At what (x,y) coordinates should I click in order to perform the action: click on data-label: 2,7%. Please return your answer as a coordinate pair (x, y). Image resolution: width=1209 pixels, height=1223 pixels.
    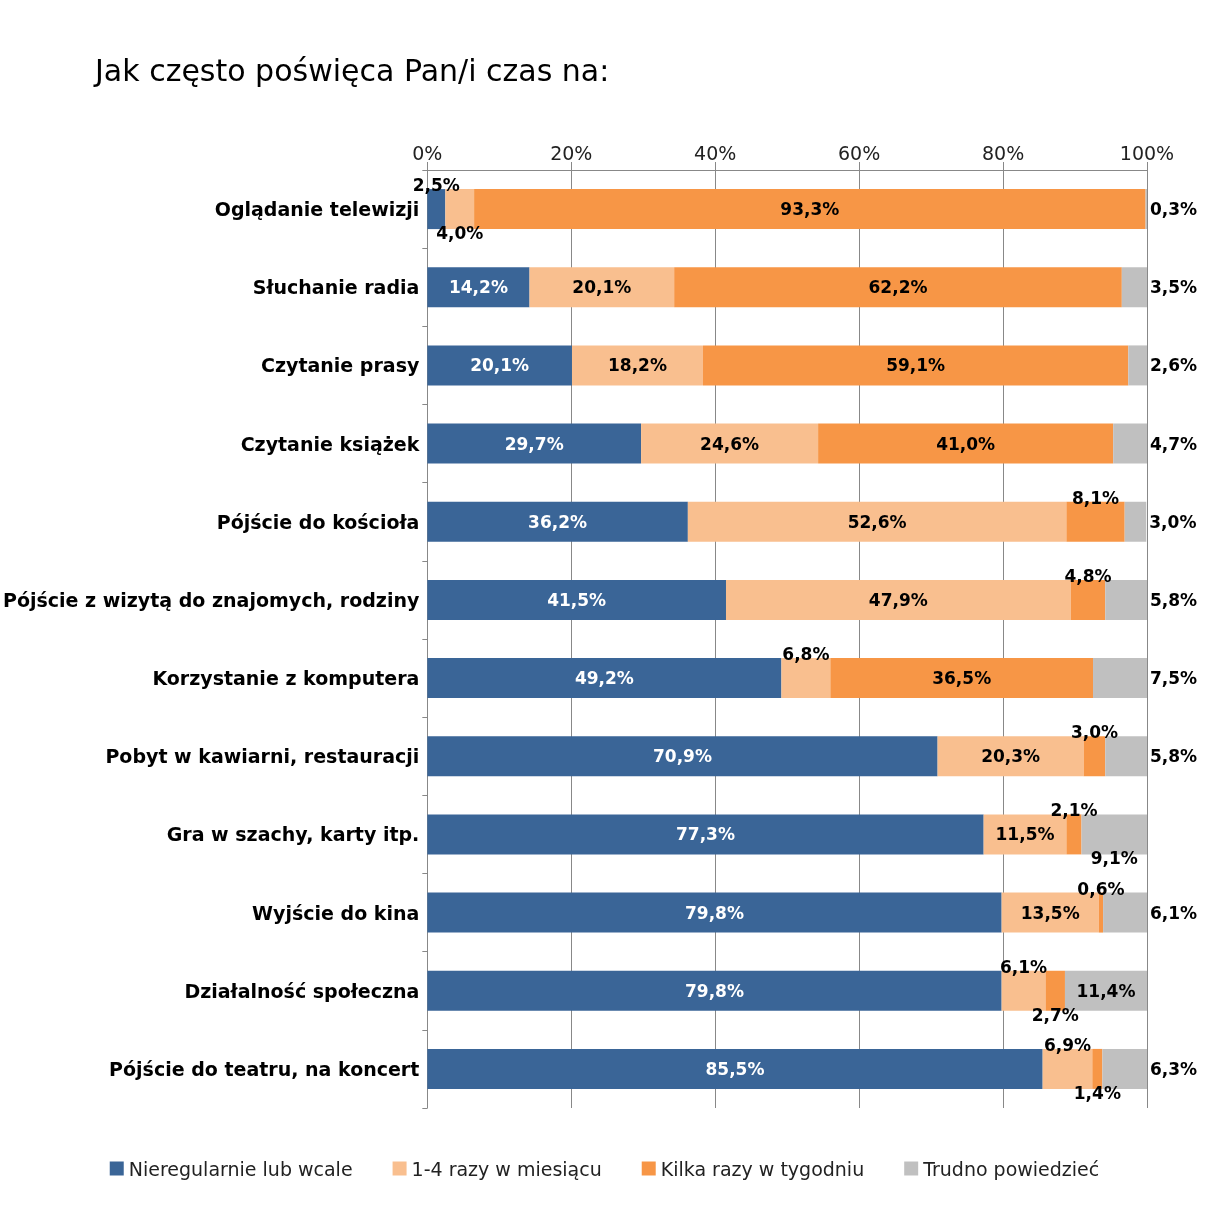
    Looking at the image, I should click on (1055, 1014).